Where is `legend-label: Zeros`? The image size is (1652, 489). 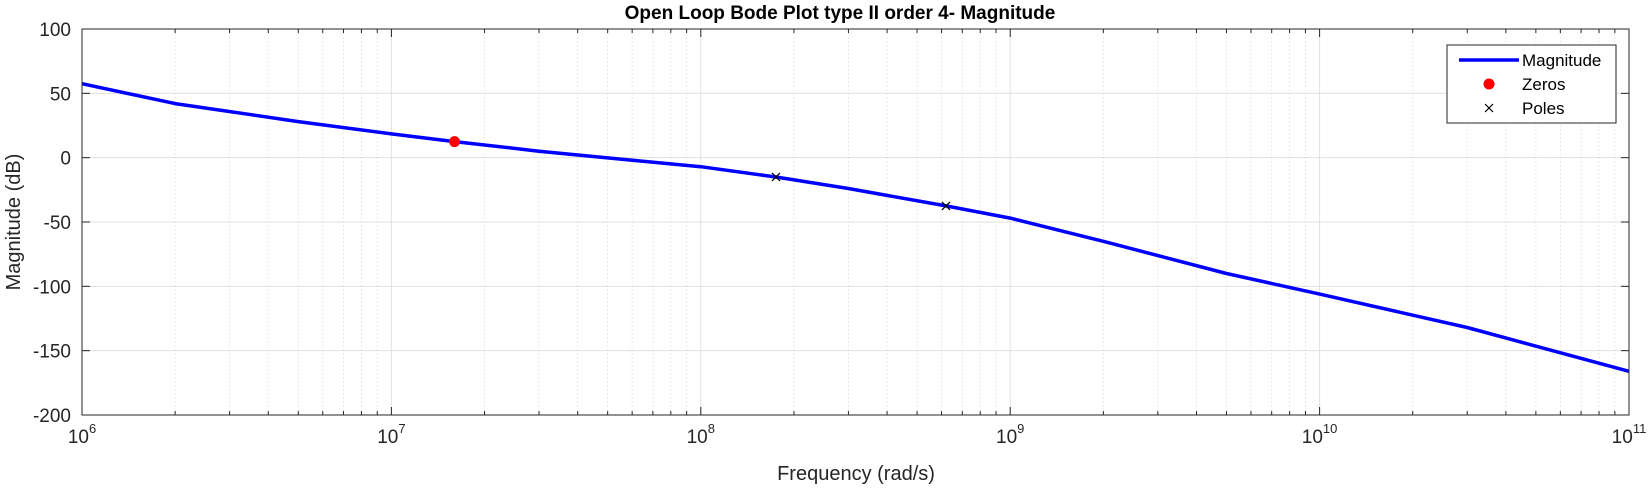
legend-label: Zeros is located at coordinates (1543, 84).